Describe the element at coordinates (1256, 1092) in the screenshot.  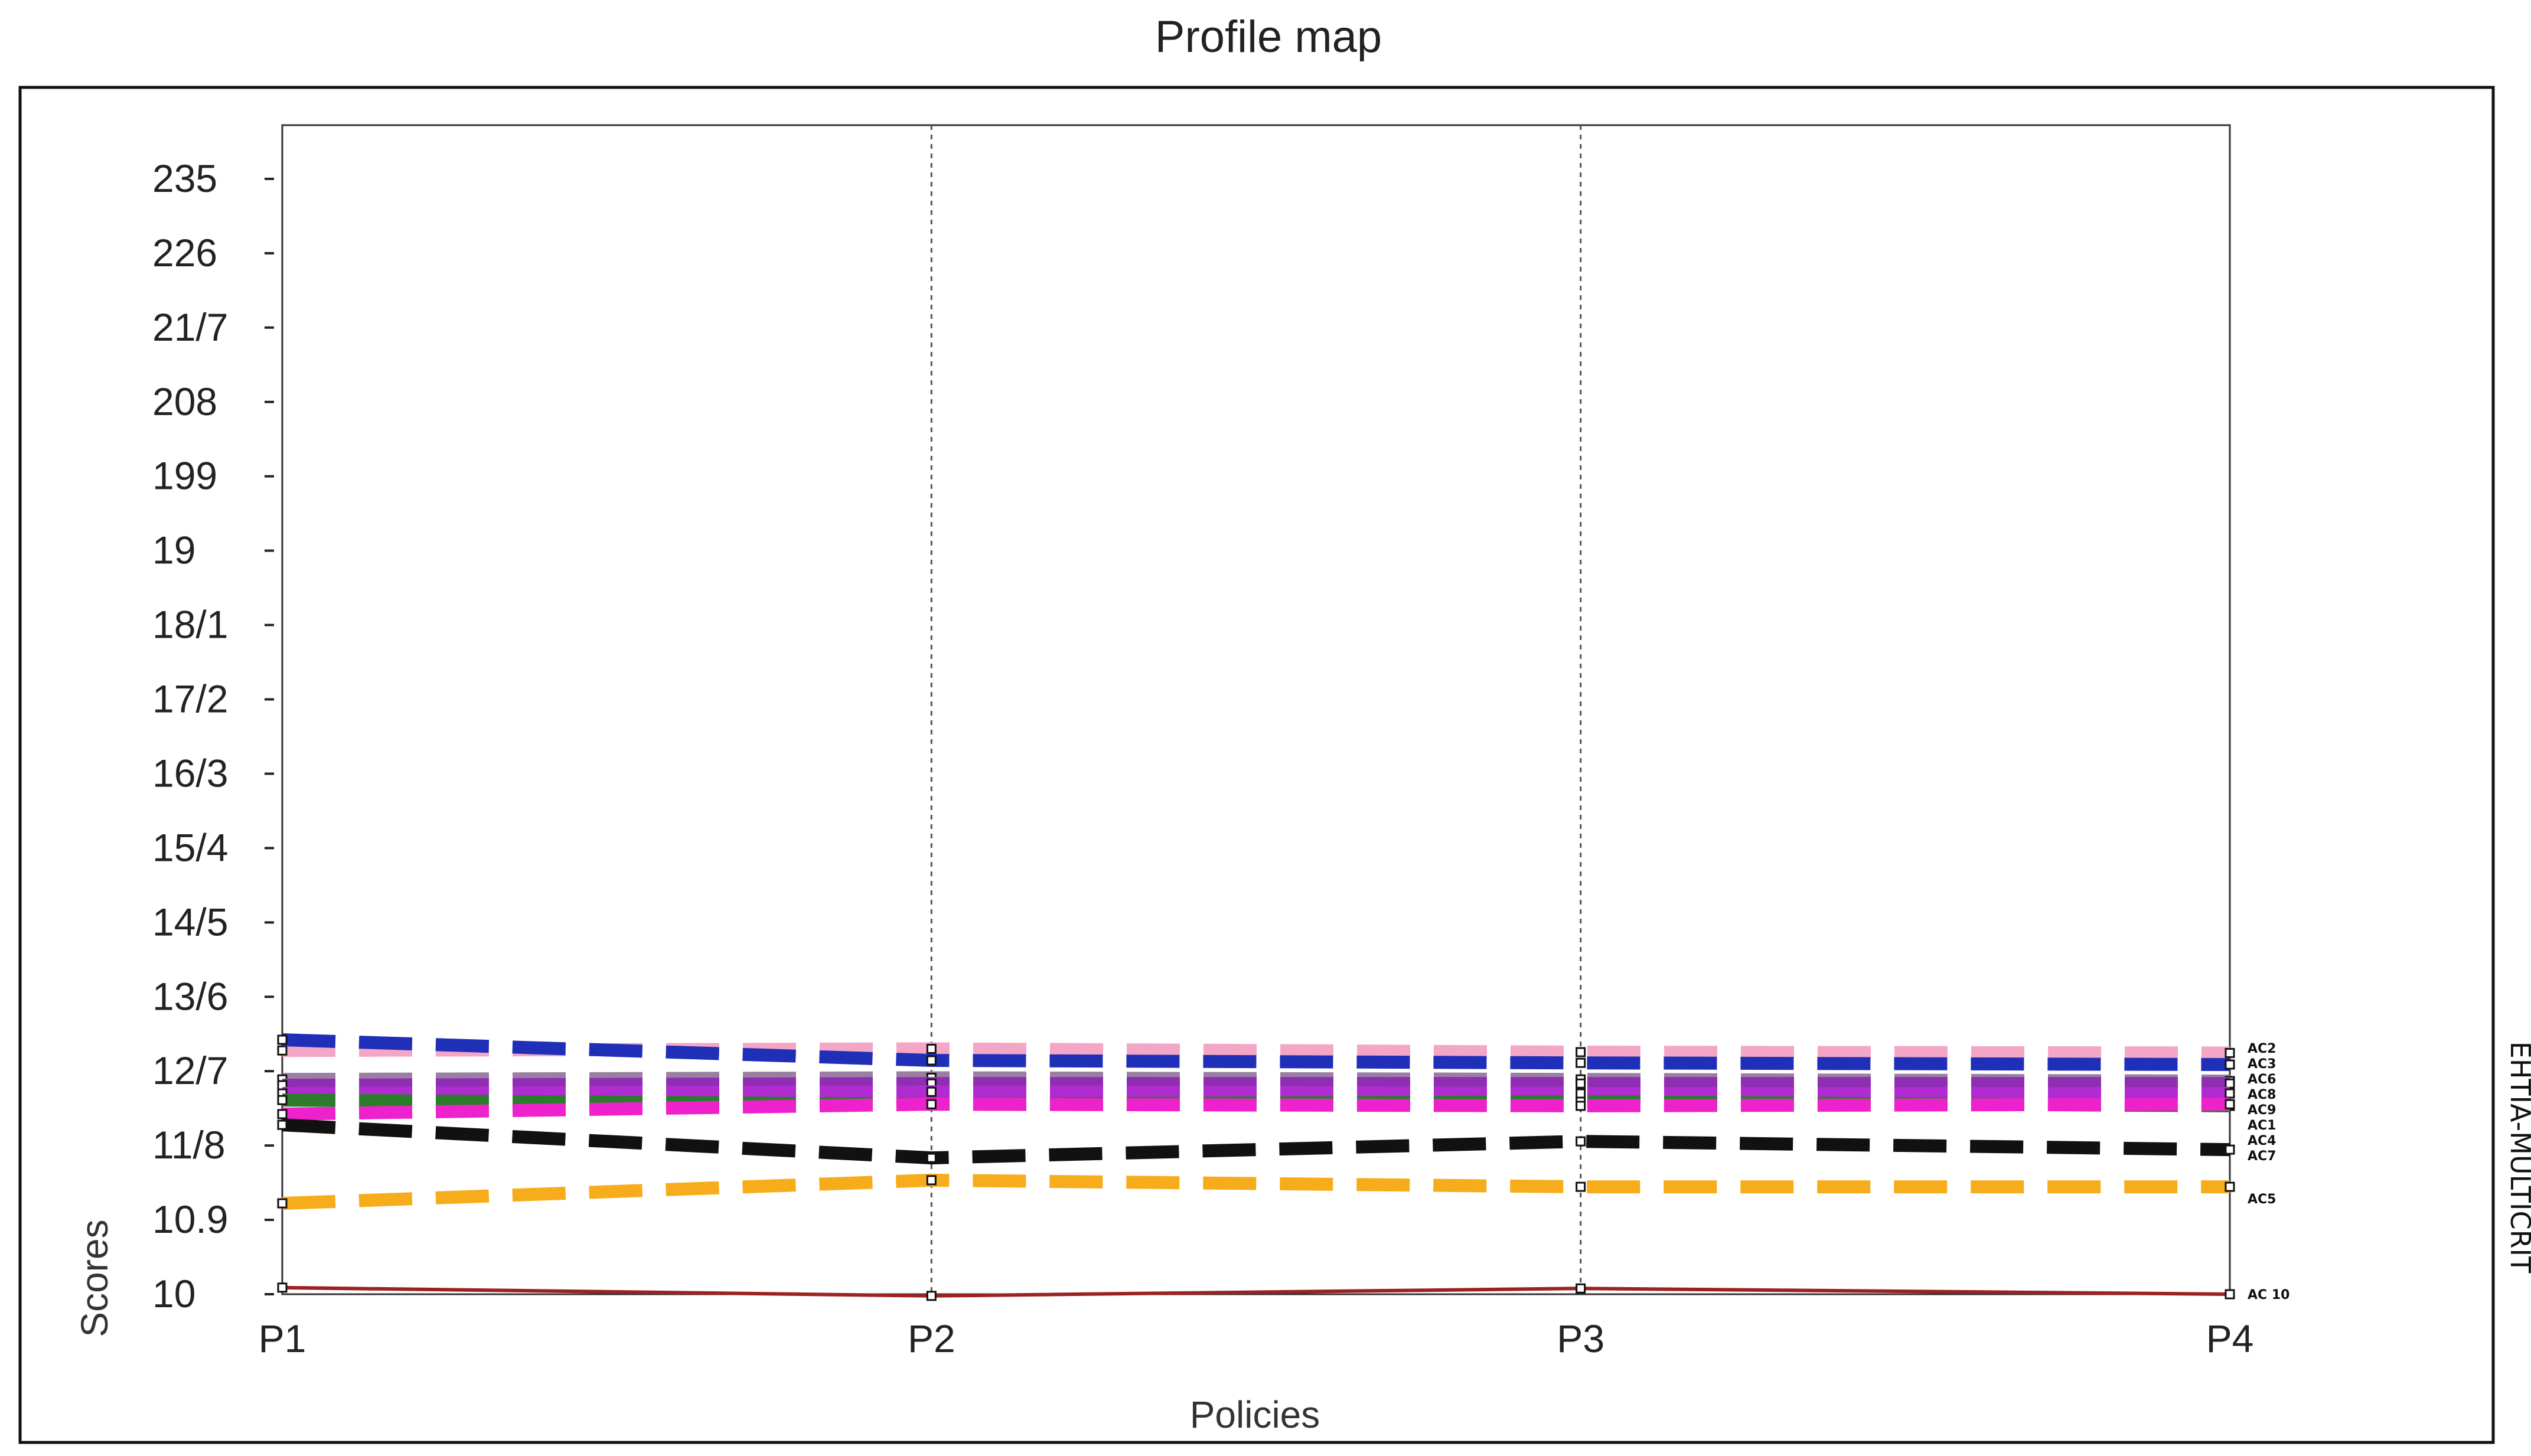
I see `series-line-ac9` at that location.